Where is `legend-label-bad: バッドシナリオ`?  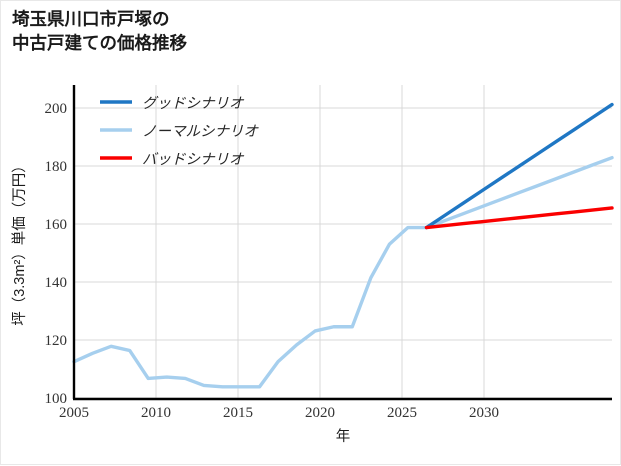 legend-label-bad: バッドシナリオ is located at coordinates (193, 160).